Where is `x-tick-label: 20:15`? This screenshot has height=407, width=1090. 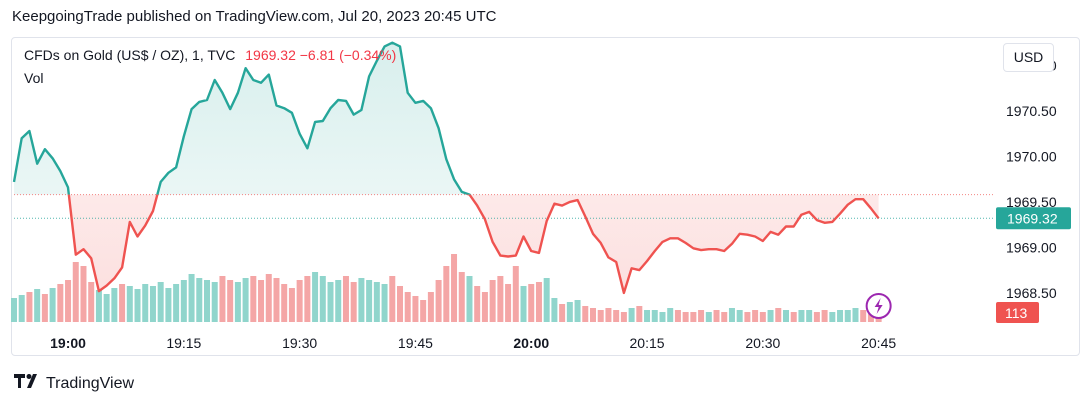
x-tick-label: 20:15 is located at coordinates (647, 343).